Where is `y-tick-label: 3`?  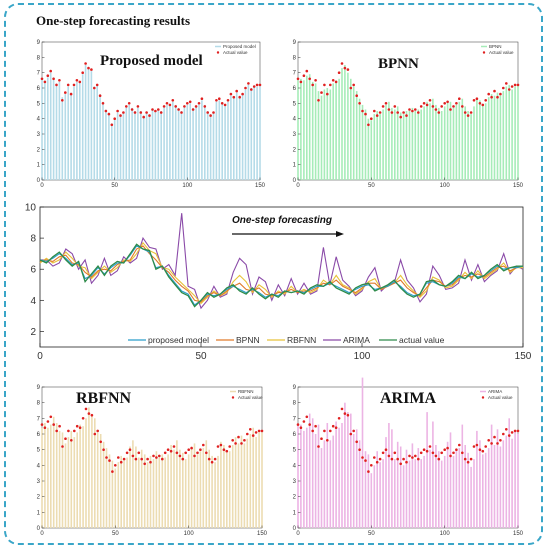 y-tick-label: 3 is located at coordinates (39, 135).